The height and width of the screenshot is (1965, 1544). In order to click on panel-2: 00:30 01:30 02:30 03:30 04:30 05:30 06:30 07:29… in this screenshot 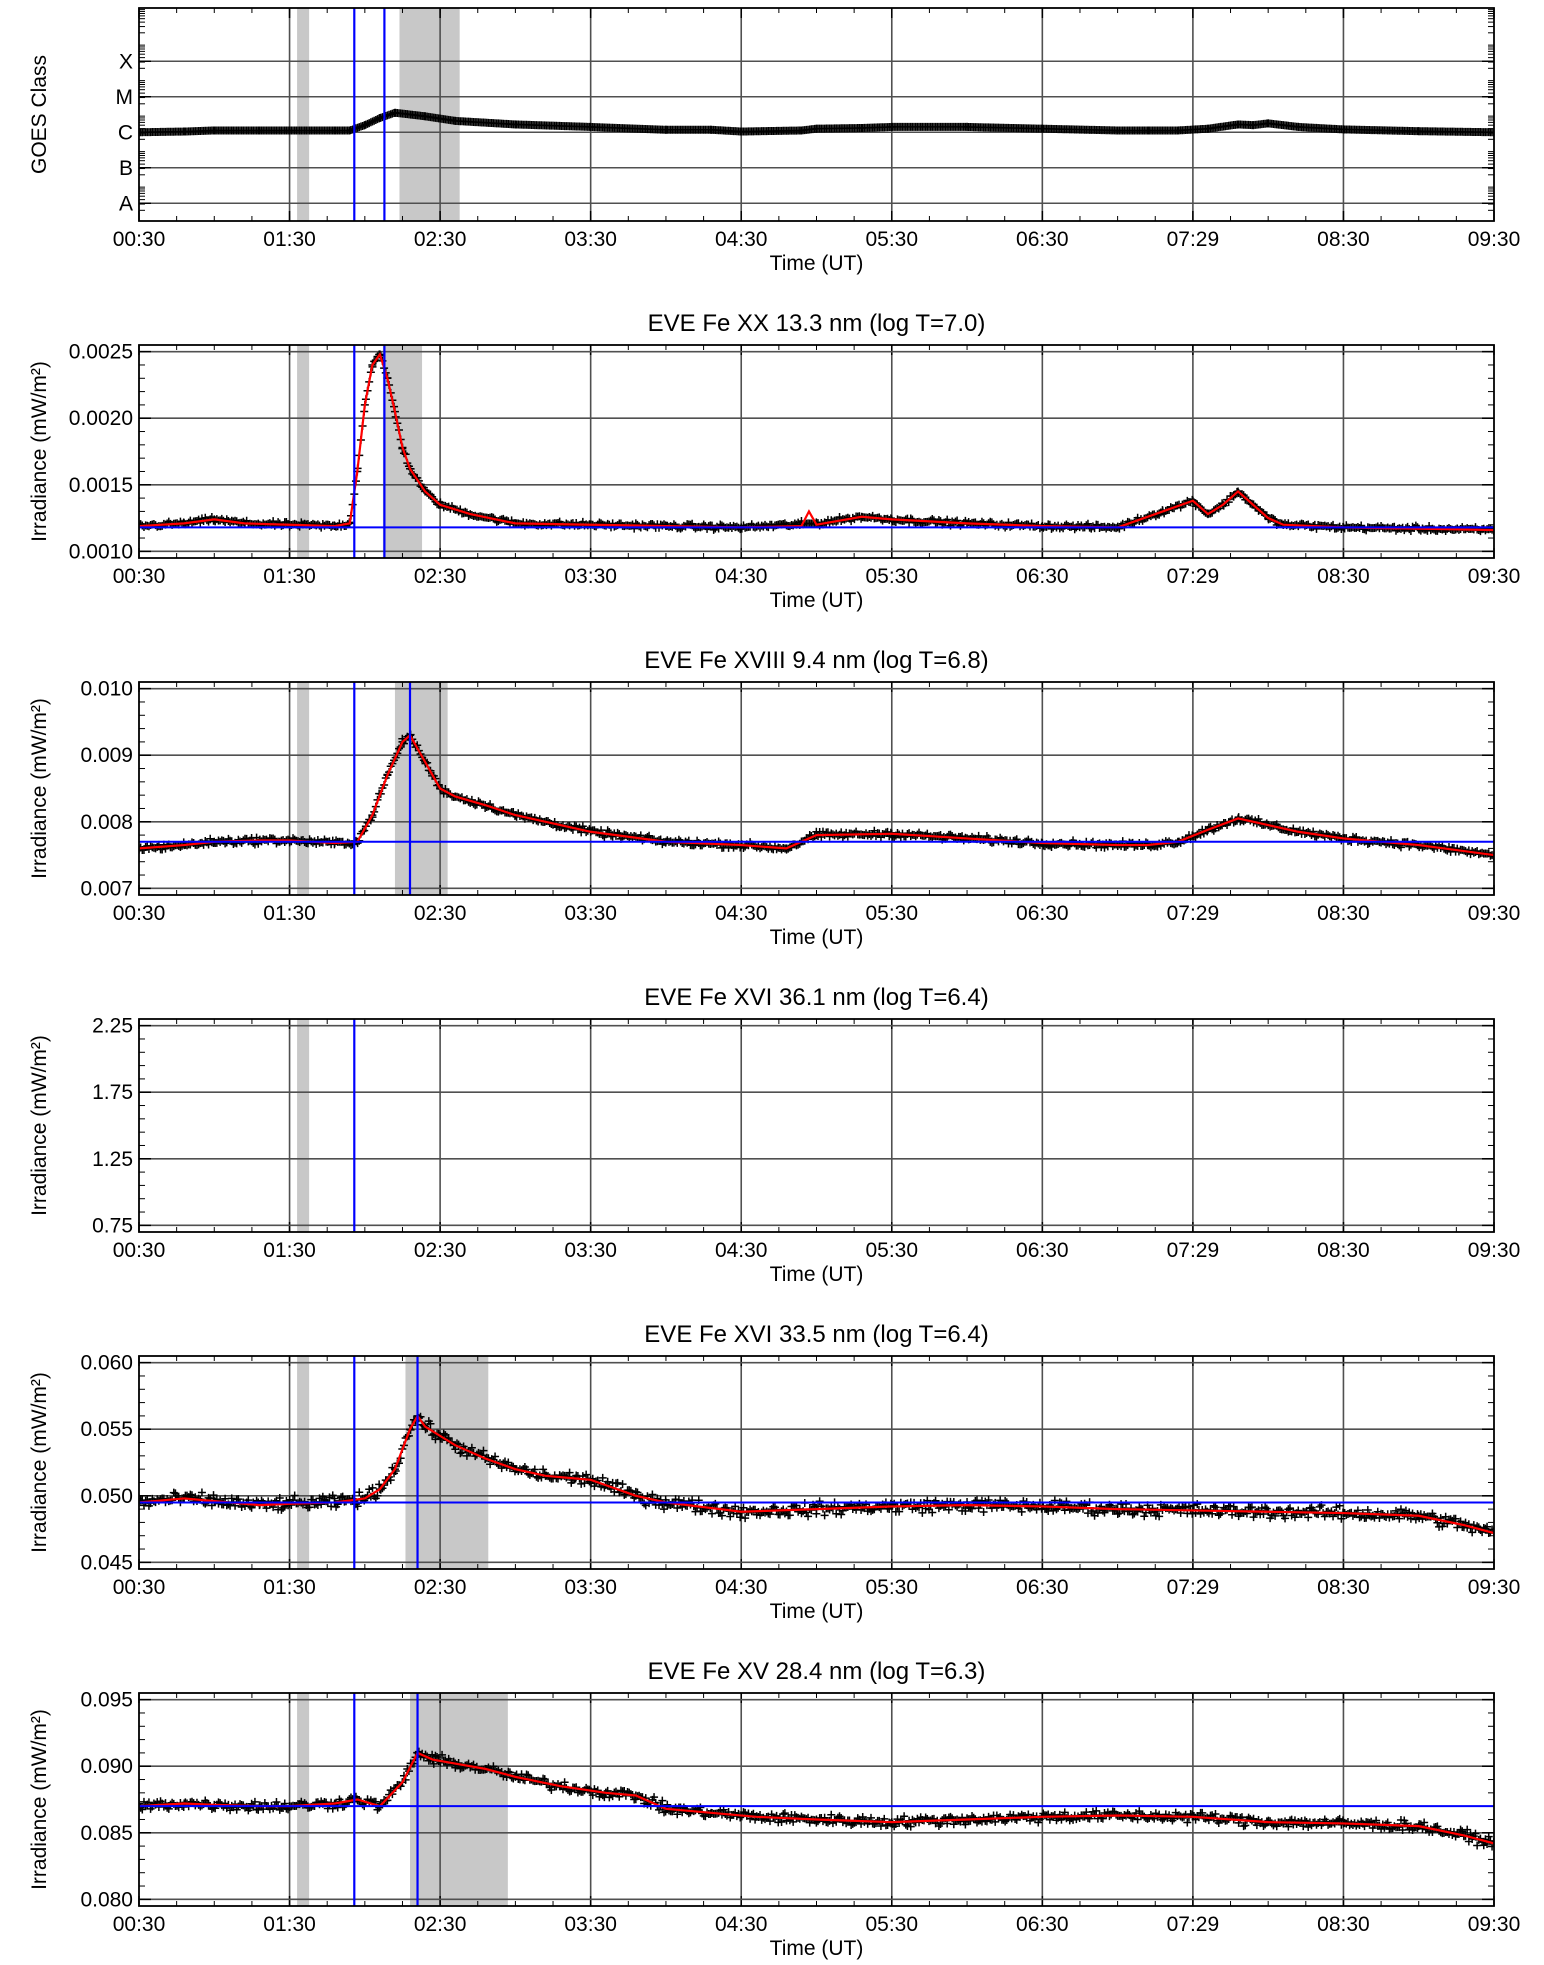, I will do `click(774, 461)`.